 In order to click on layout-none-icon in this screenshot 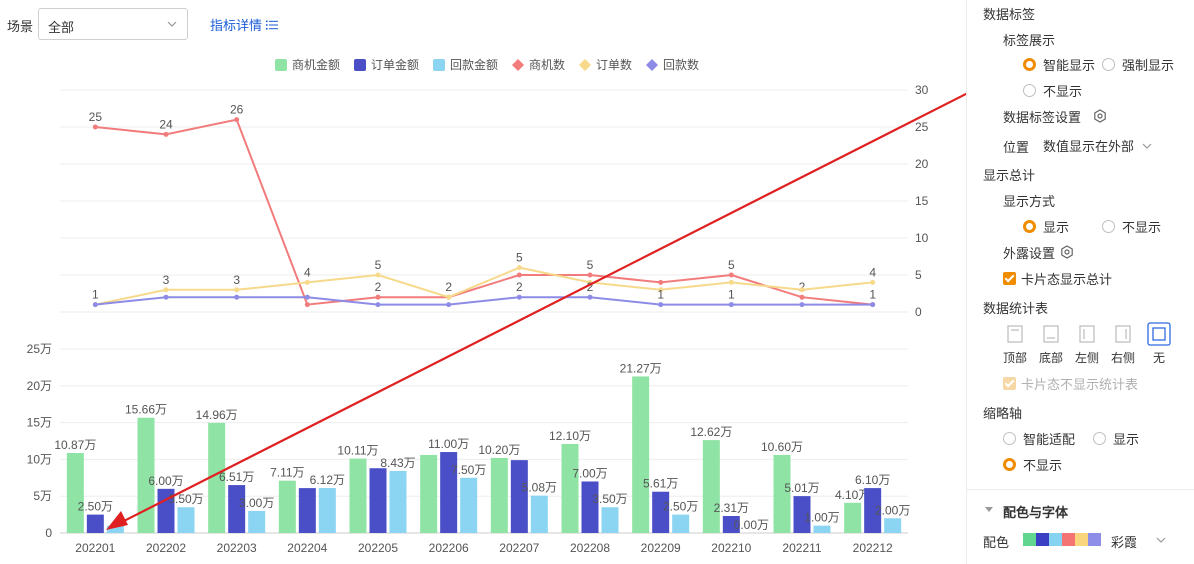, I will do `click(1159, 334)`.